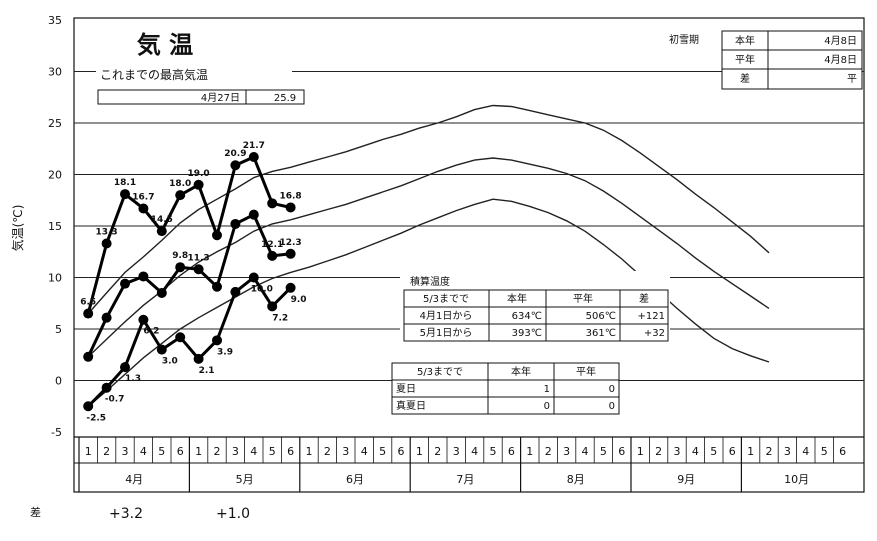 Image resolution: width=877 pixels, height=541 pixels. Describe the element at coordinates (55, 278) in the screenshot. I see `y-tick-label: 10` at that location.